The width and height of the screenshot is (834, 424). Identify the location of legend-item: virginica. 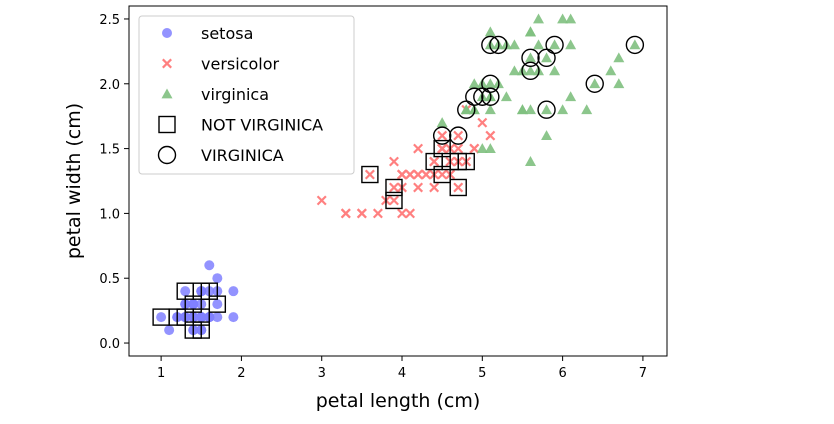
(215, 94).